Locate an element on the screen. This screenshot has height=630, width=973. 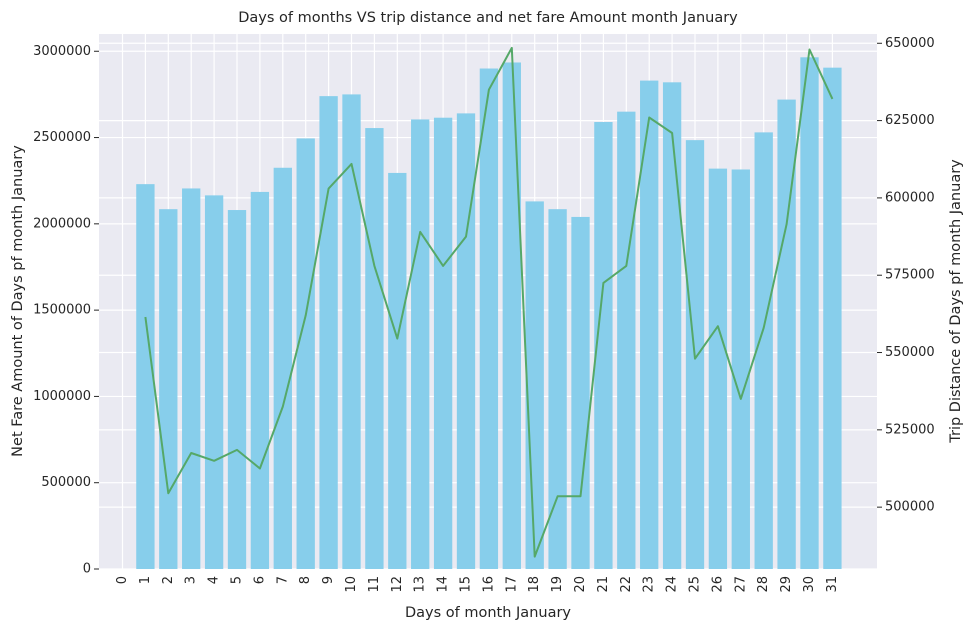
y-tick-label-2000000: 2000000 is located at coordinates (62, 223).